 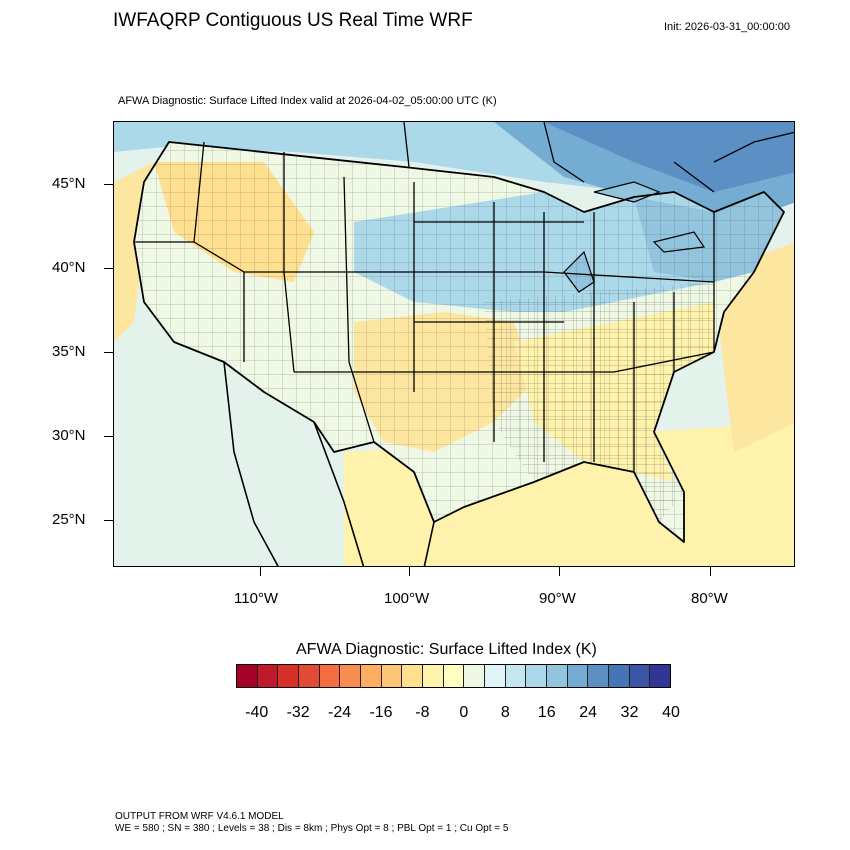 I want to click on lat-label-35n: 35°N, so click(x=69, y=351).